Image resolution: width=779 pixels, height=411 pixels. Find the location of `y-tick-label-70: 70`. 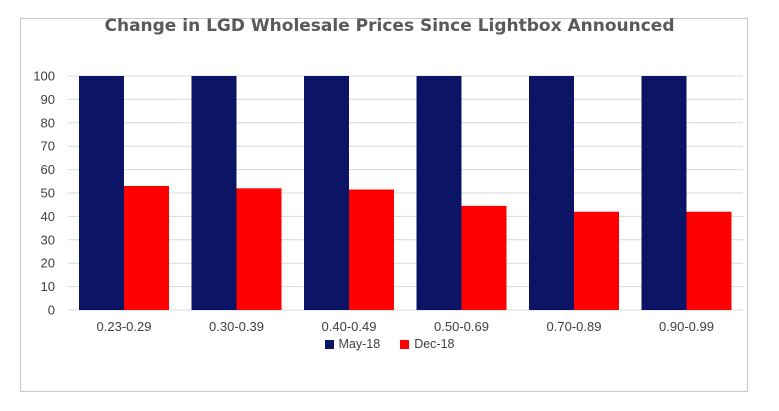

y-tick-label-70: 70 is located at coordinates (48, 146).